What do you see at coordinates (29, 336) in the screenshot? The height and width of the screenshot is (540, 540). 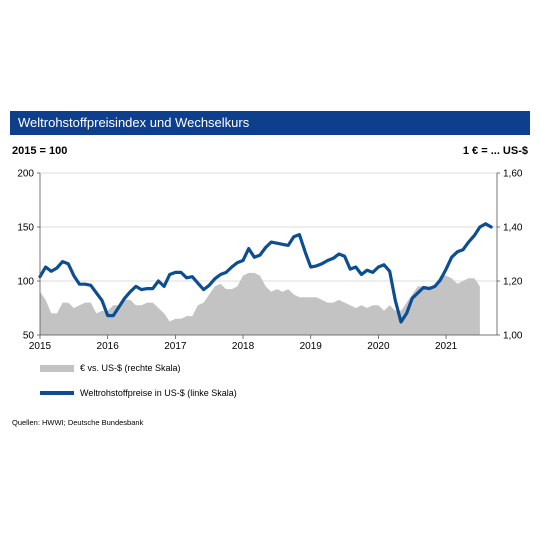 I see `y-left-tick-label: 50` at bounding box center [29, 336].